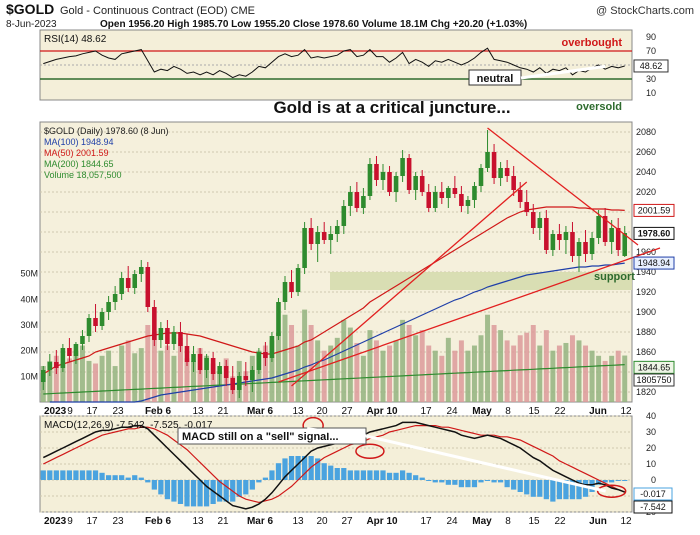 Image resolution: width=700 pixels, height=535 pixels. What do you see at coordinates (198, 521) in the screenshot?
I see `macd-x-label: 13` at bounding box center [198, 521].